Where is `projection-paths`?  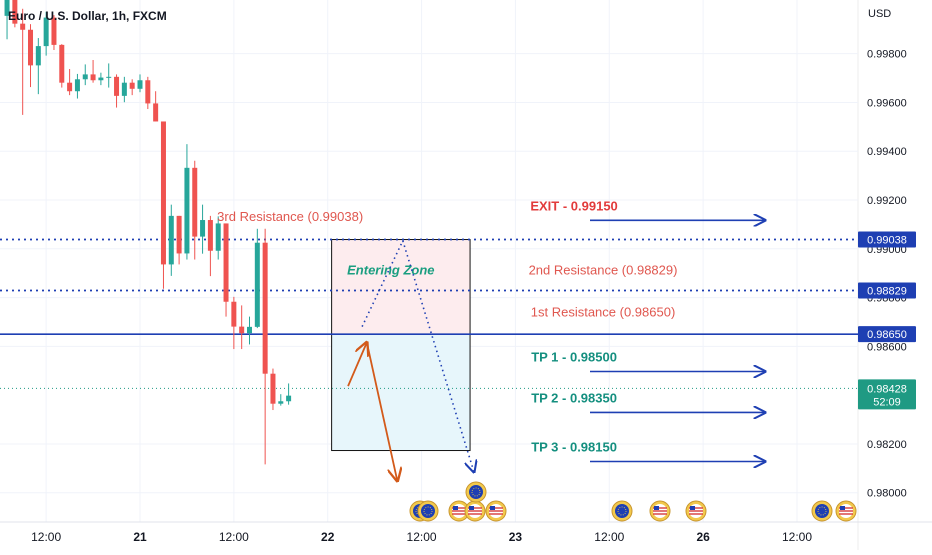 projection-paths is located at coordinates (410, 359).